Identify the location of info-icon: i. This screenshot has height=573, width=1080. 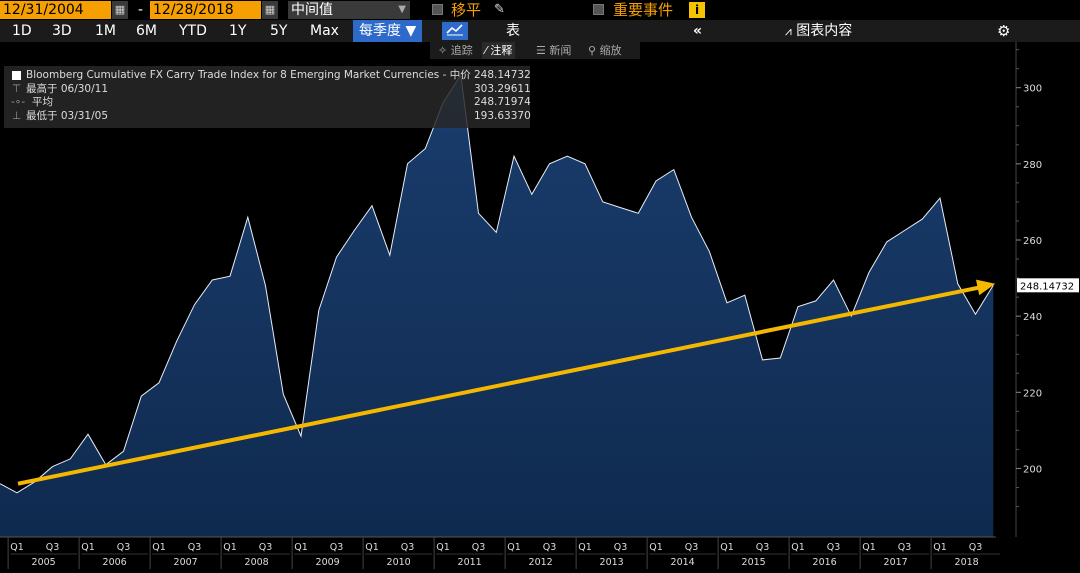
(697, 10).